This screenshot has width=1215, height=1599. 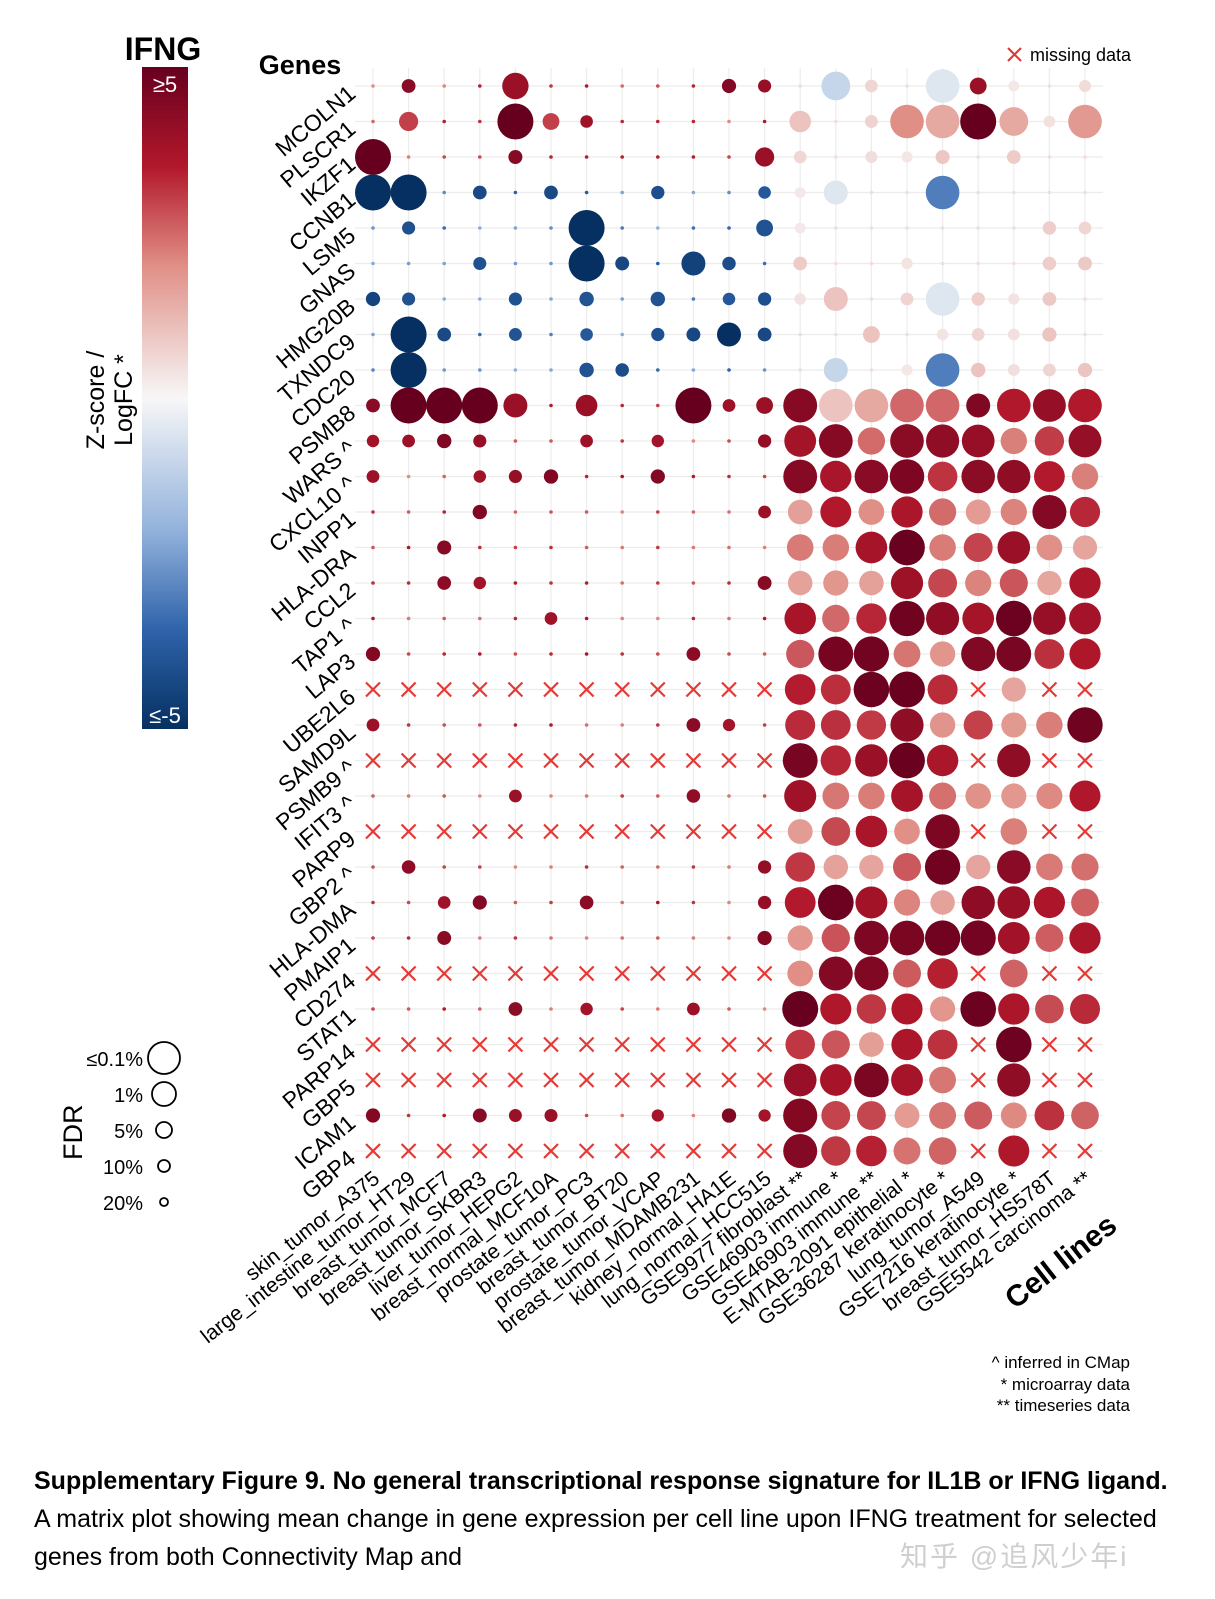 What do you see at coordinates (1064, 1405) in the screenshot?
I see `note-timeseries: ** timeseries data` at bounding box center [1064, 1405].